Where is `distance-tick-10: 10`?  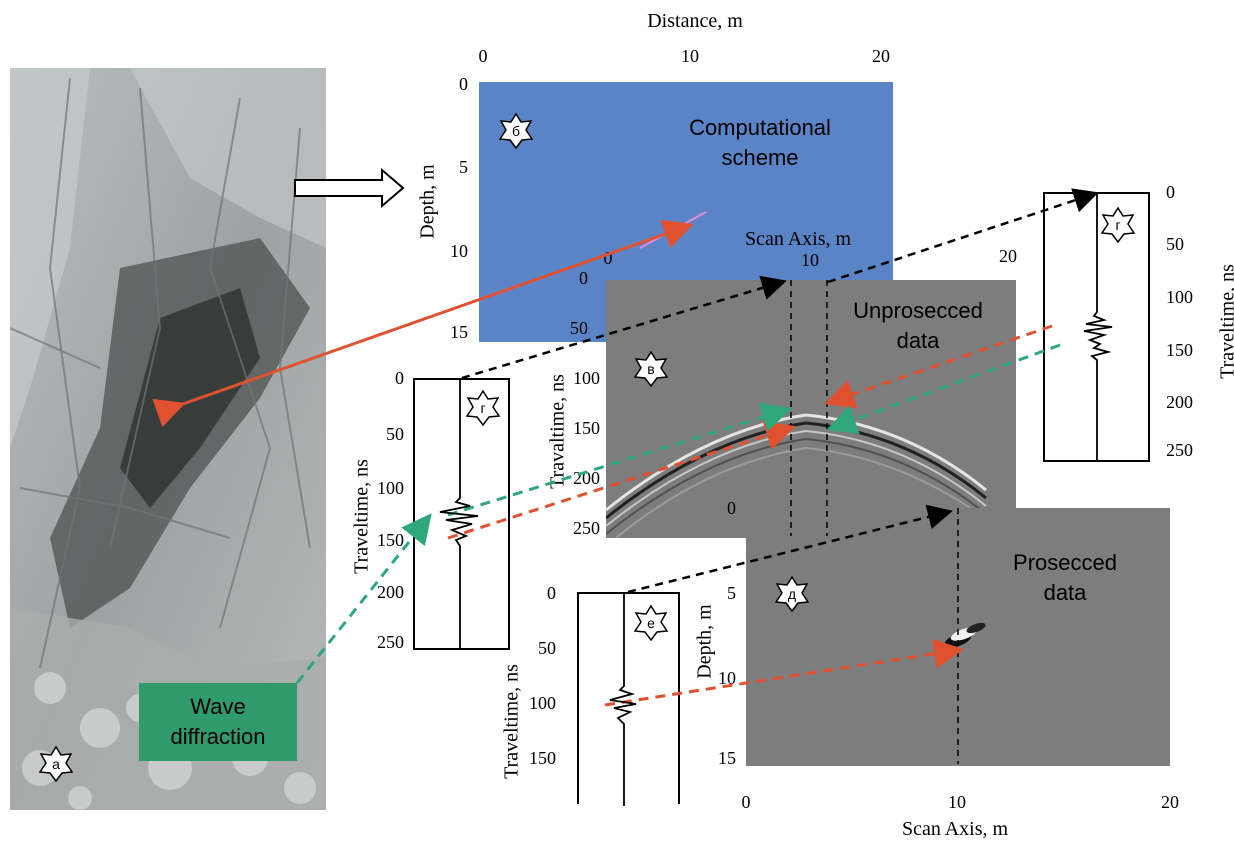 distance-tick-10: 10 is located at coordinates (690, 56).